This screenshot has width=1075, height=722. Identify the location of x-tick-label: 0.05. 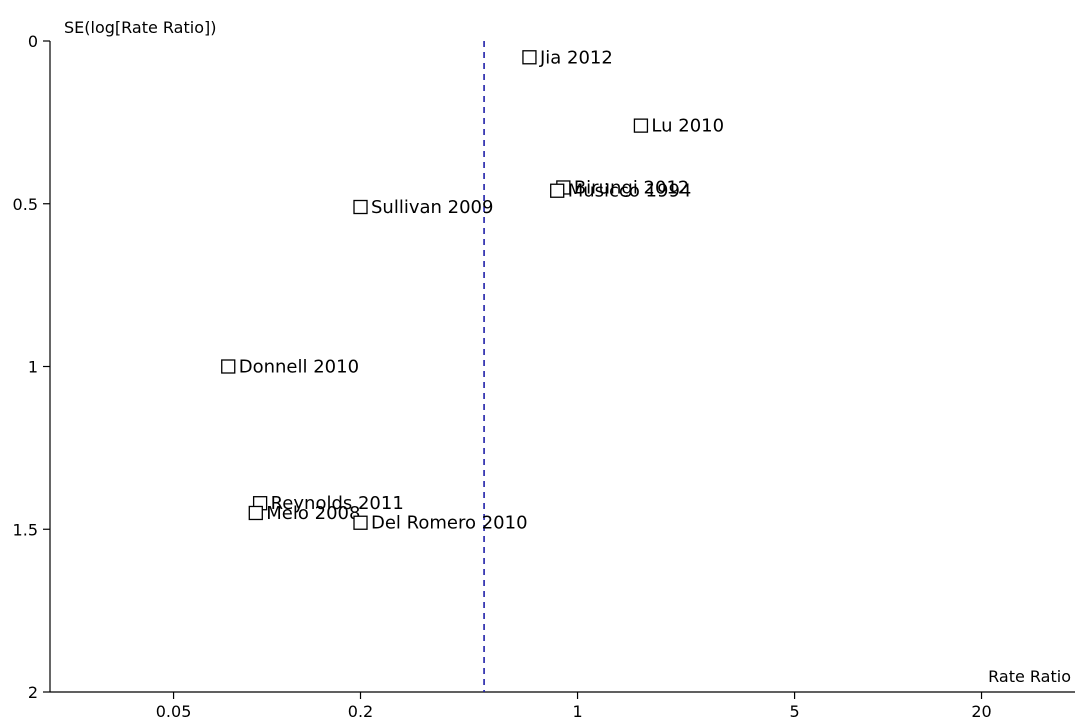
(174, 711).